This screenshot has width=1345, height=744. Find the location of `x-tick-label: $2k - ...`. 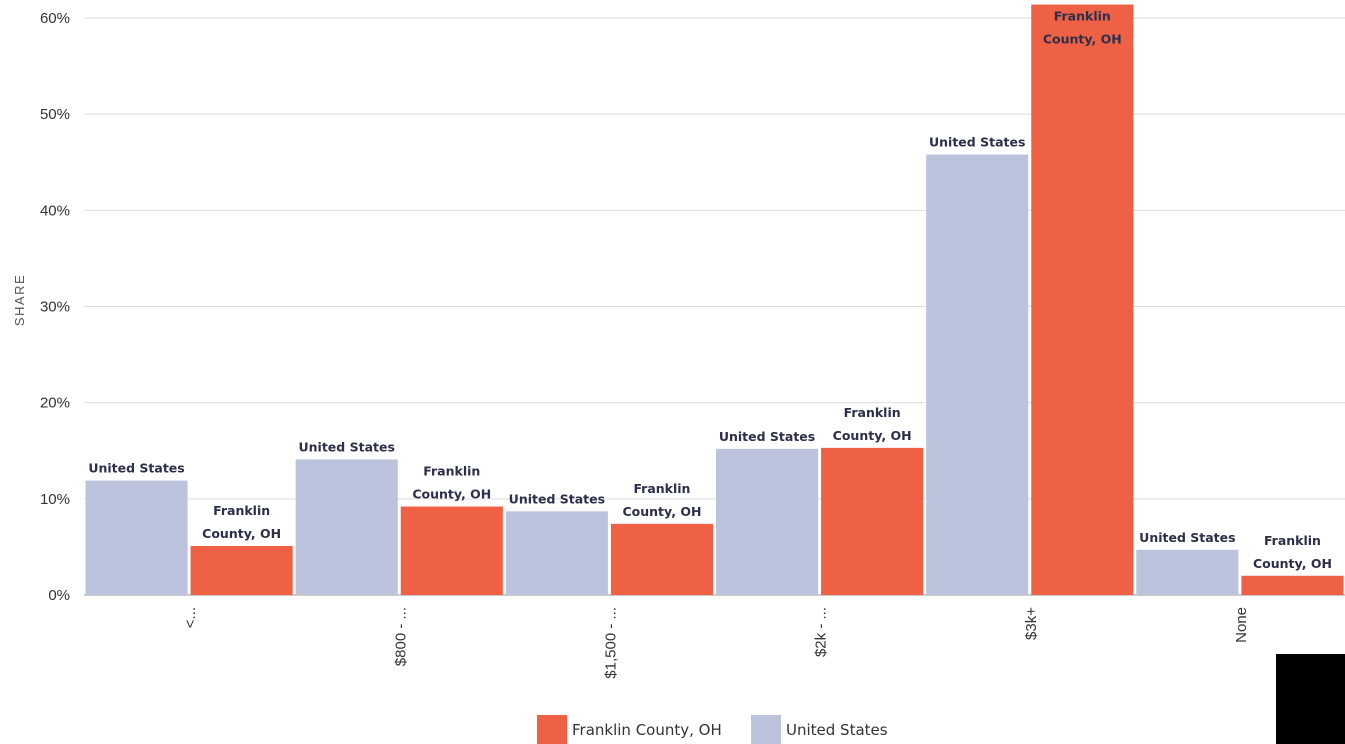

x-tick-label: $2k - ... is located at coordinates (821, 632).